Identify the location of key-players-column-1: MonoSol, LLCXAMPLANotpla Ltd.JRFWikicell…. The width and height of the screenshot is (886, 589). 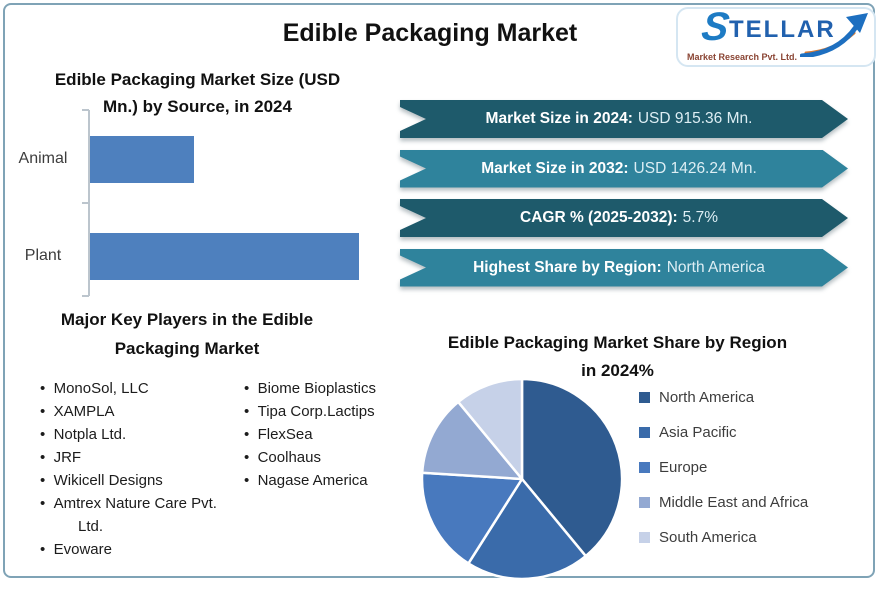
(126, 469).